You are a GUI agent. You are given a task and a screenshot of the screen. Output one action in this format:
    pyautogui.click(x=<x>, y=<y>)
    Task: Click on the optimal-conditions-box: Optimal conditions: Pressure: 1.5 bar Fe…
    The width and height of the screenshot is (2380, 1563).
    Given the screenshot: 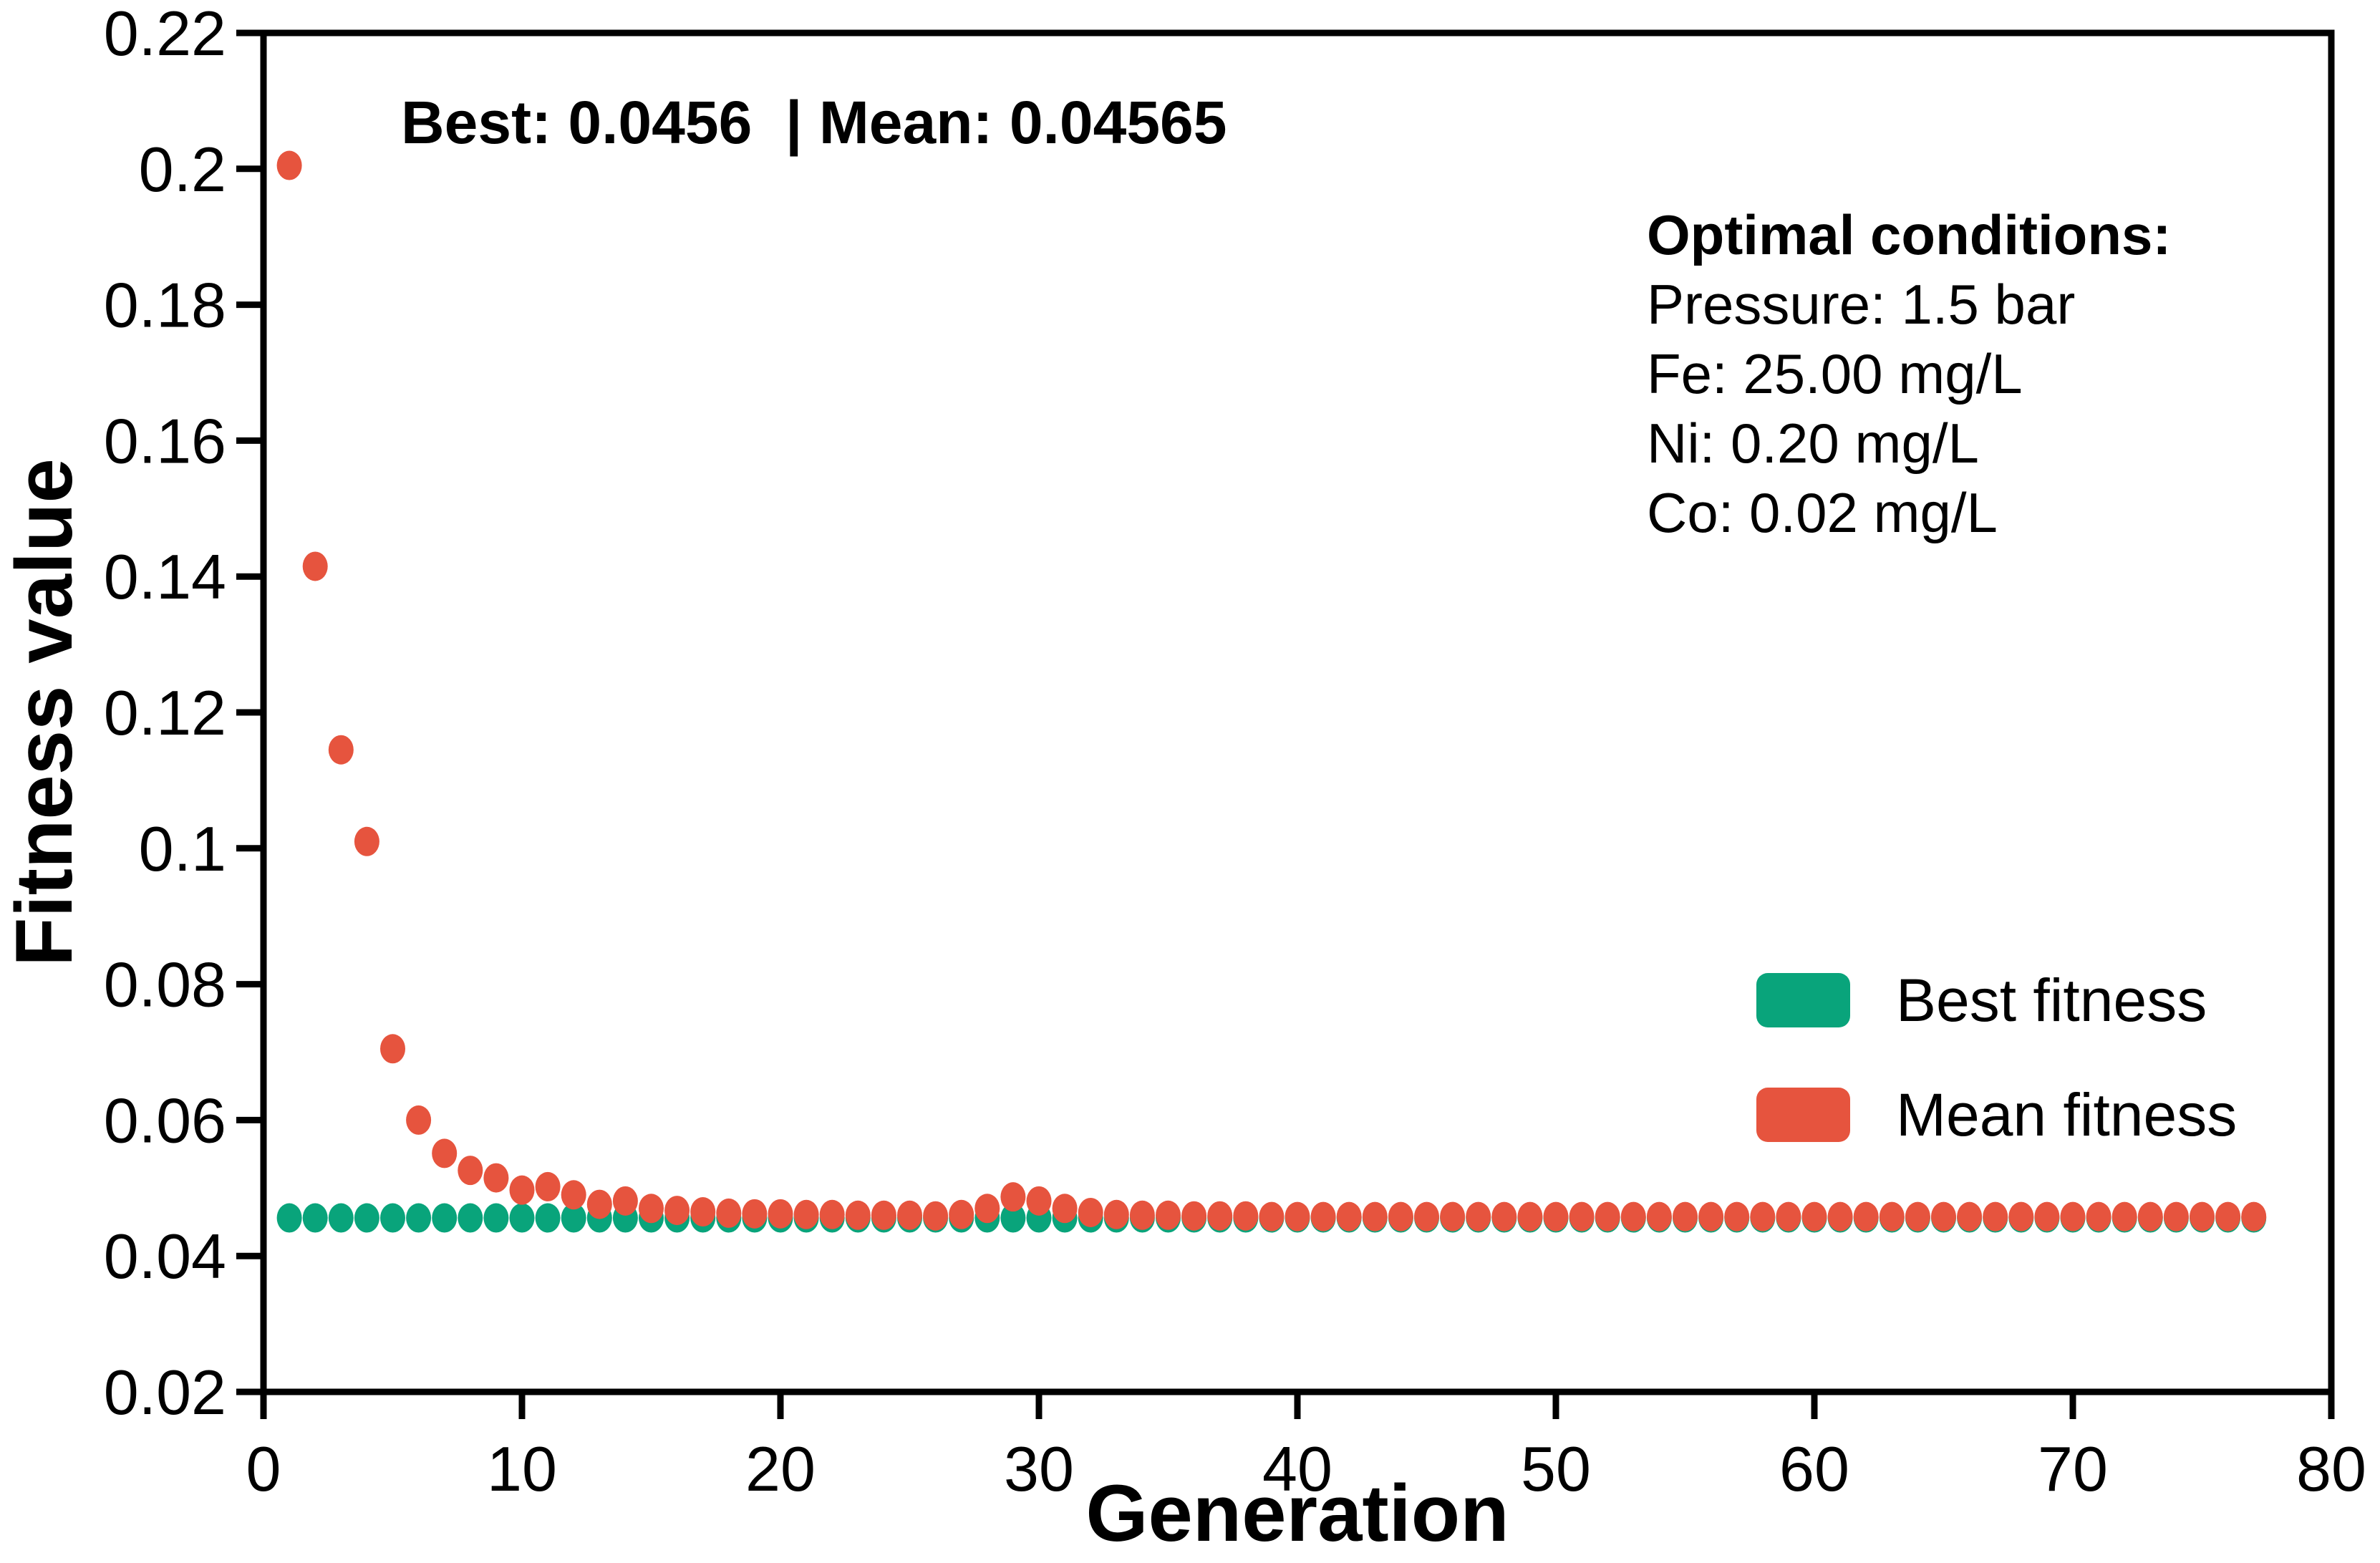 What is the action you would take?
    pyautogui.click(x=1909, y=373)
    